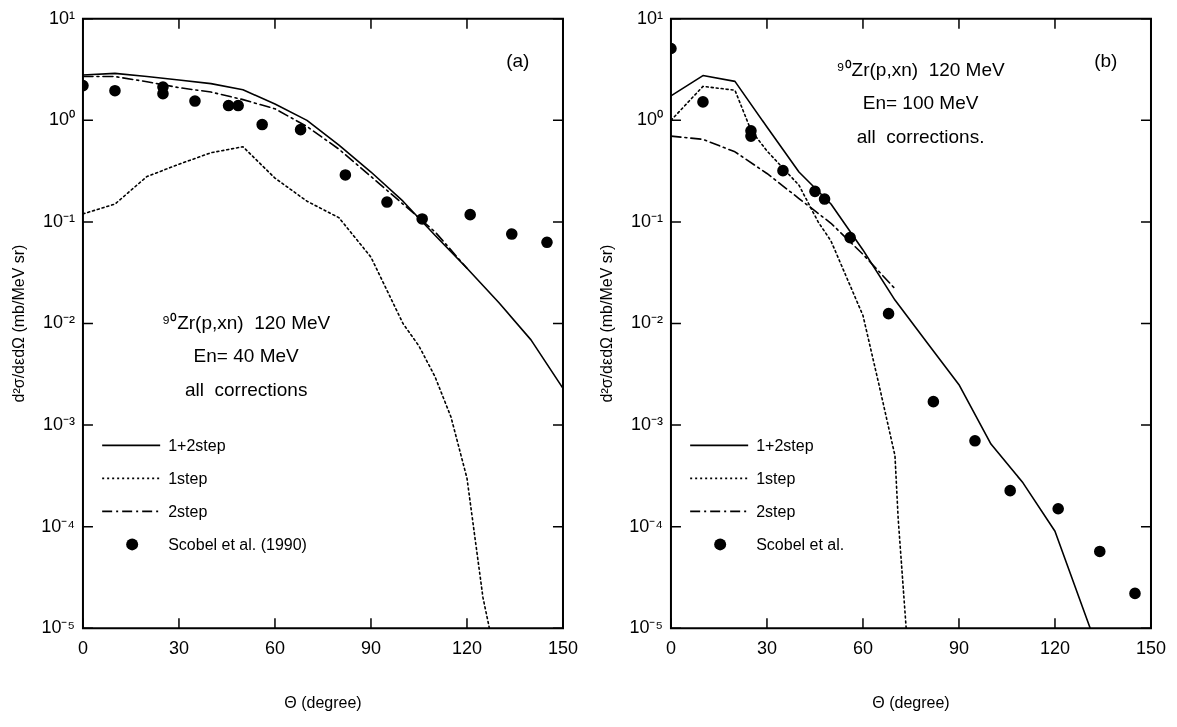 The height and width of the screenshot is (727, 1177). Describe the element at coordinates (800, 544) in the screenshot. I see `legend-label: Scobel et al.` at that location.